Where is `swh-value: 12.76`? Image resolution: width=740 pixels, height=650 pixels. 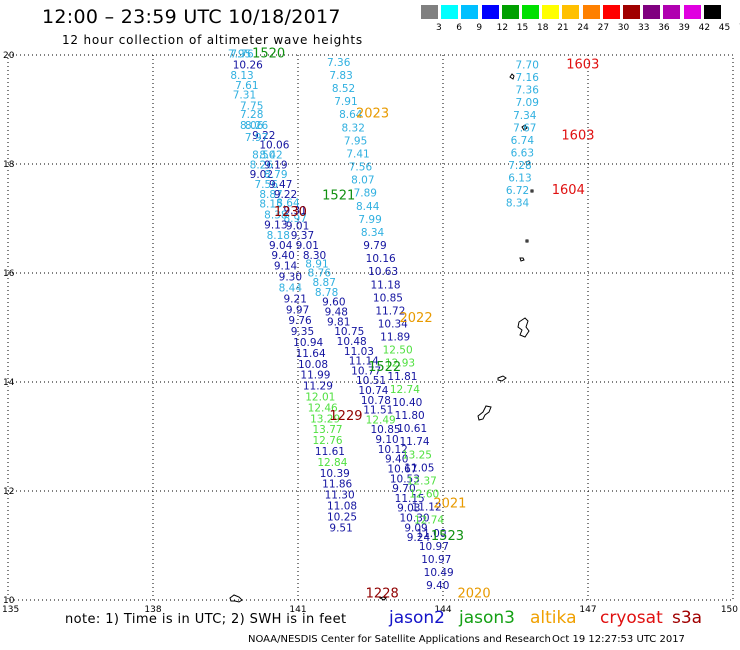 swh-value: 12.76 is located at coordinates (328, 441).